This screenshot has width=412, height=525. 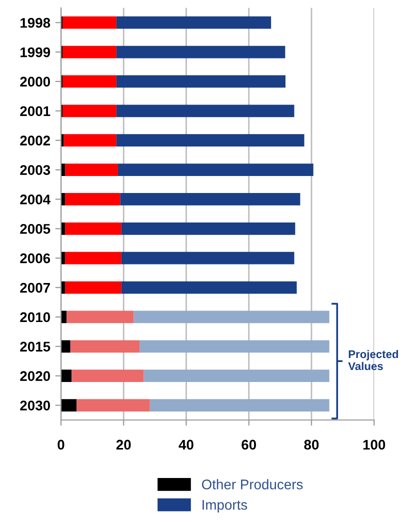 I want to click on y-tick-label: 2010, so click(x=35, y=317).